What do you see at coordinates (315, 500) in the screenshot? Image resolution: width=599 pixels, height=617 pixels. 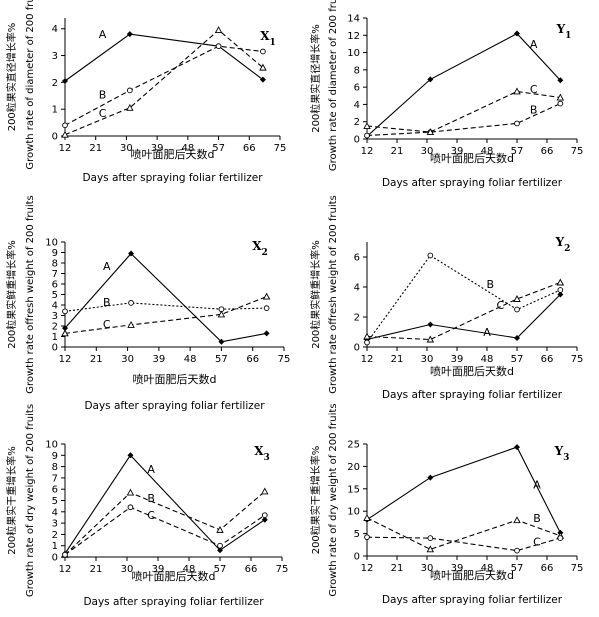 I see `y-axis-label-cn: 200粒果实干重增长率%` at bounding box center [315, 500].